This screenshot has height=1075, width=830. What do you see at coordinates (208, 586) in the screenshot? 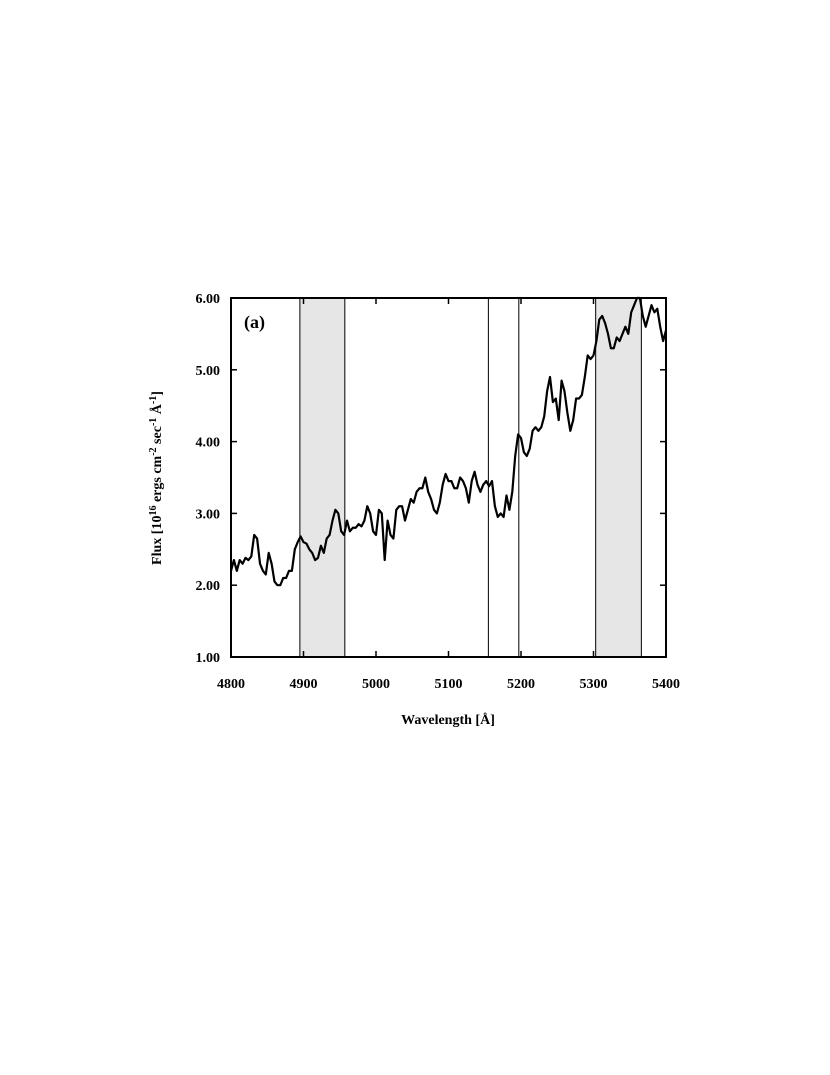
I see `y-tick-label: 2.00` at bounding box center [208, 586].